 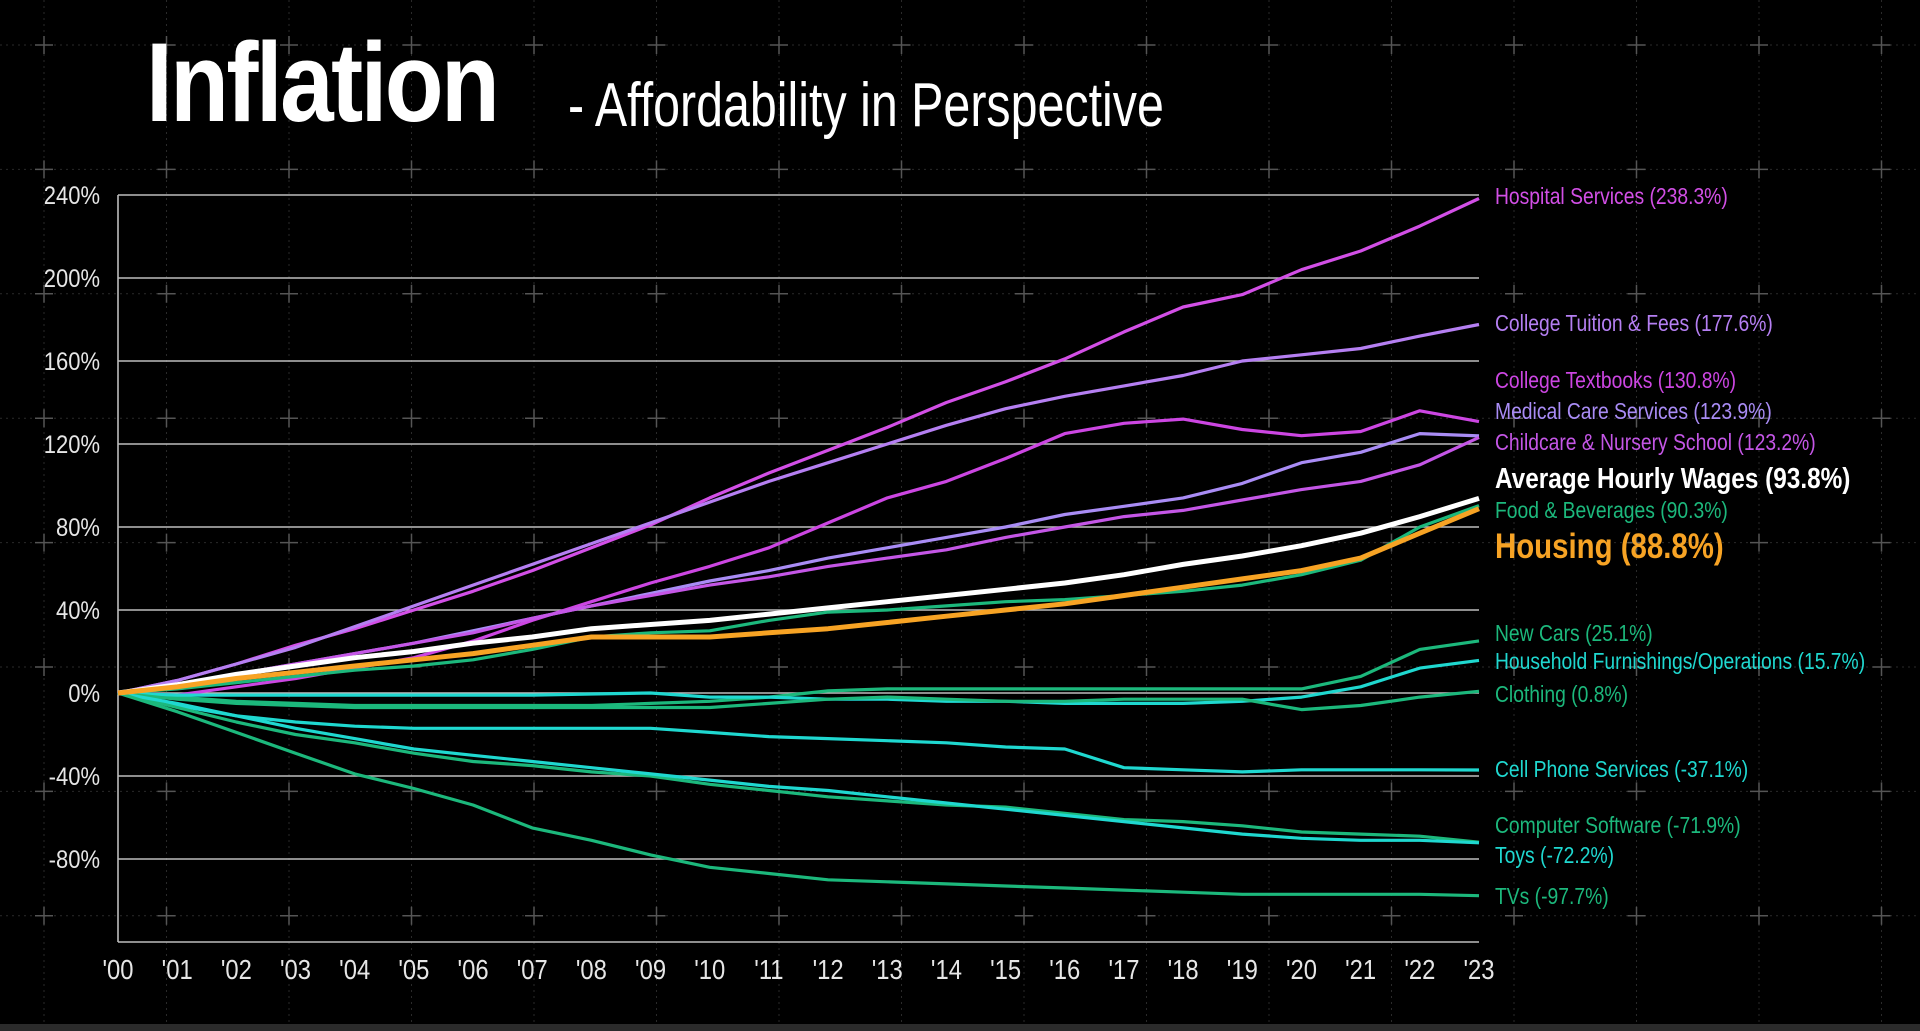 What do you see at coordinates (1183, 969) in the screenshot?
I see `x-tick-label: '18` at bounding box center [1183, 969].